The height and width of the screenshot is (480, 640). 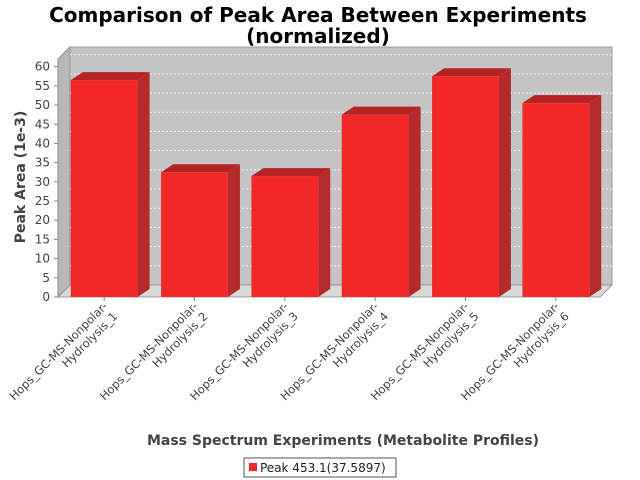 What do you see at coordinates (46, 278) in the screenshot?
I see `y-tick-label: 5` at bounding box center [46, 278].